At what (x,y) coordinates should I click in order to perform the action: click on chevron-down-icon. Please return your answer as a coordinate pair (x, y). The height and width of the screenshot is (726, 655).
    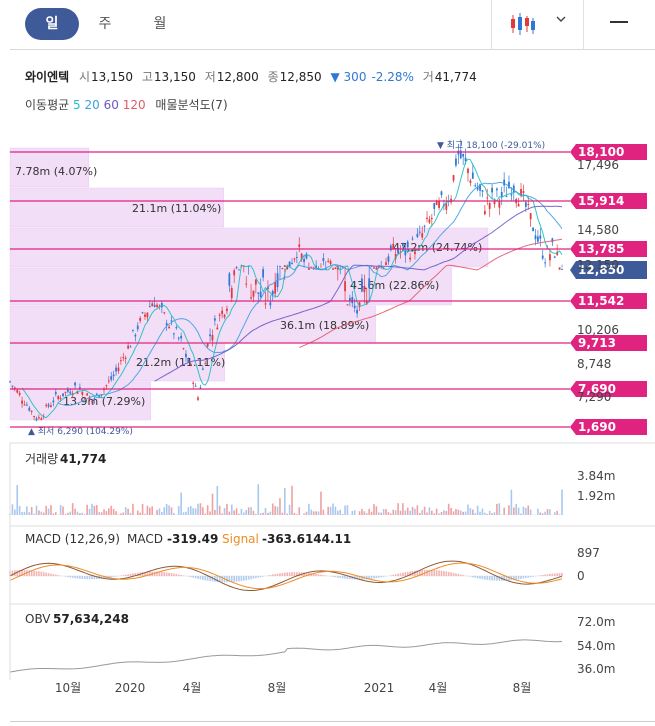
    Looking at the image, I should click on (561, 19).